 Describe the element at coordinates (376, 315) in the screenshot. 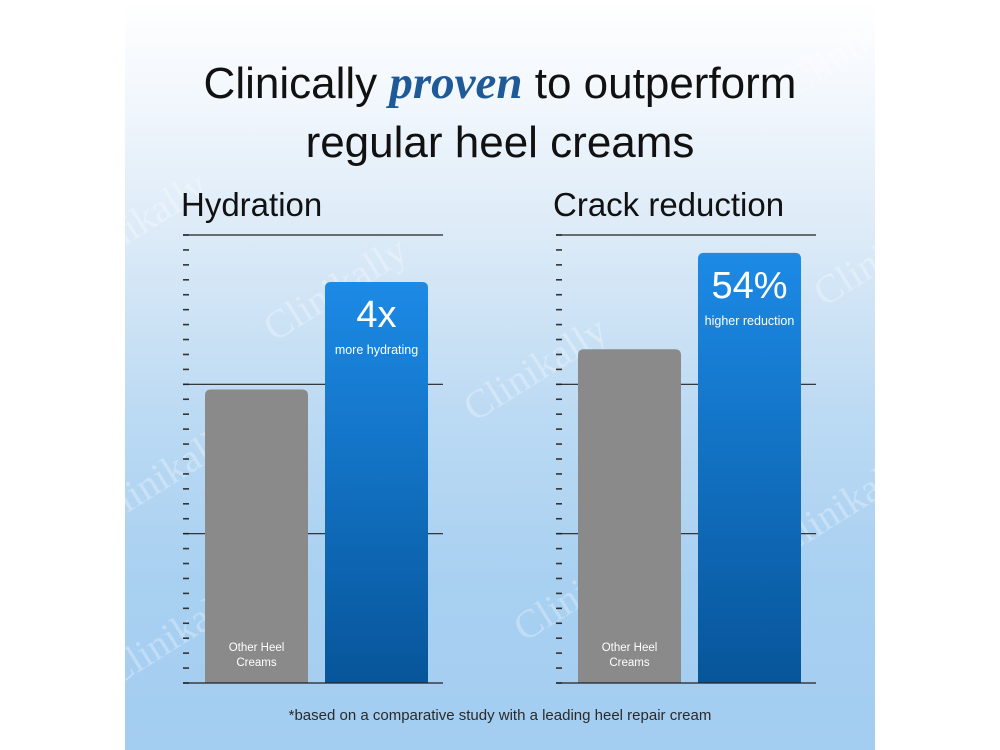

I see `bar-value-label: 4x` at that location.